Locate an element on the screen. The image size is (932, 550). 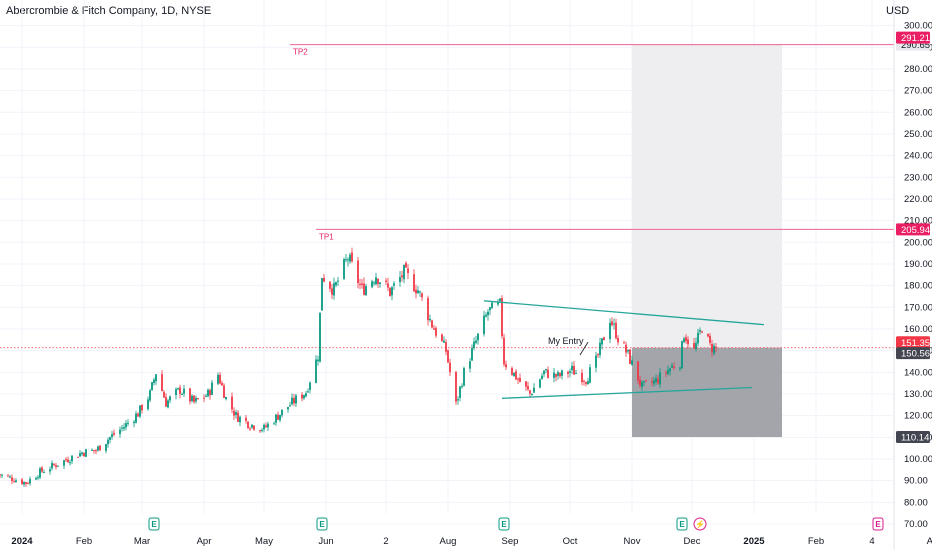
trendlines is located at coordinates (624, 349).